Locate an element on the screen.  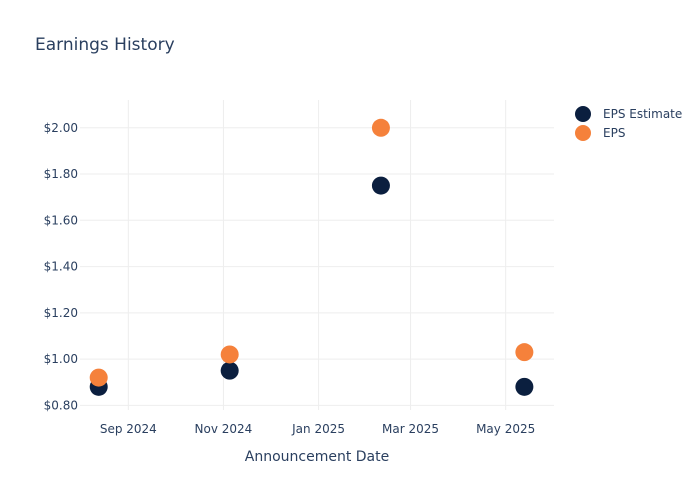
legend-marker-eps is located at coordinates (583, 133).